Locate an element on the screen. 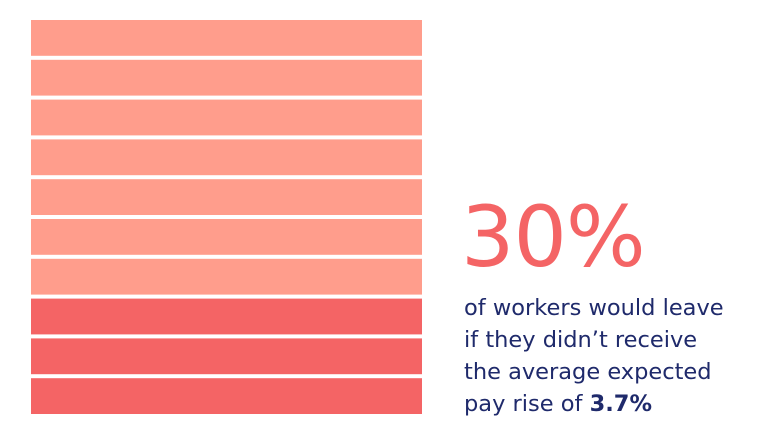  caption-line-1: of workers would leave is located at coordinates (594, 308).